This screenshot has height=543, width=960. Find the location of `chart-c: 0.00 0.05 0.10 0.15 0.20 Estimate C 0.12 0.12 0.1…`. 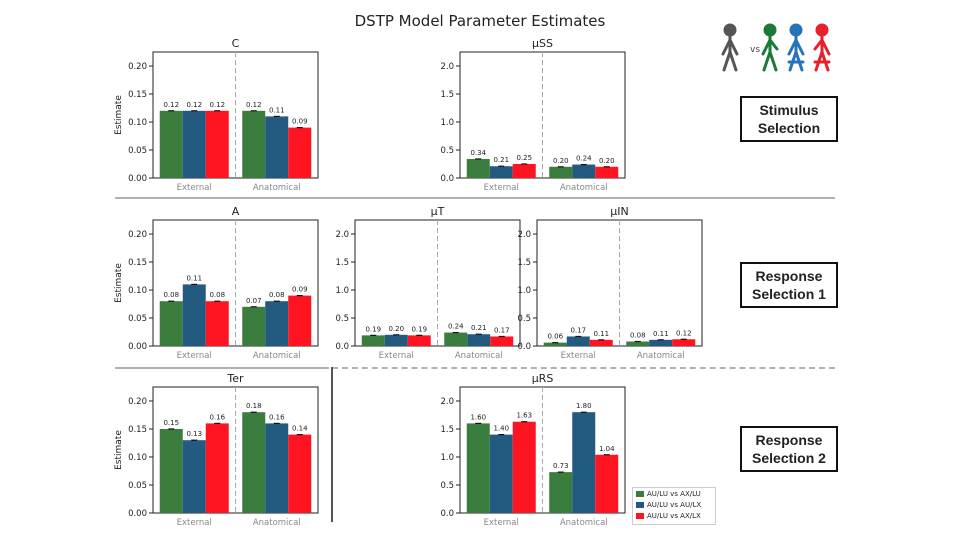

chart-c: 0.00 0.05 0.10 0.15 0.20 Estimate C 0.12 0.12 0.1… is located at coordinates (216, 115).